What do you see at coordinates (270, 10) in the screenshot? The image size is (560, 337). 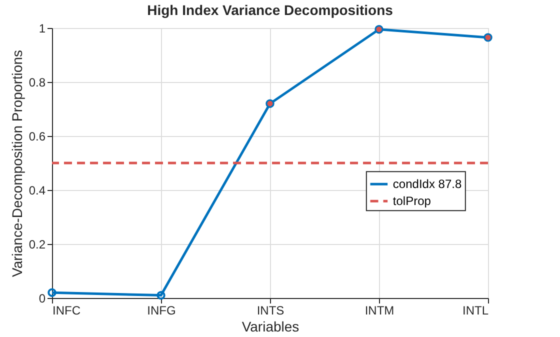 I see `chart-title: High Index Variance Decompositions` at bounding box center [270, 10].